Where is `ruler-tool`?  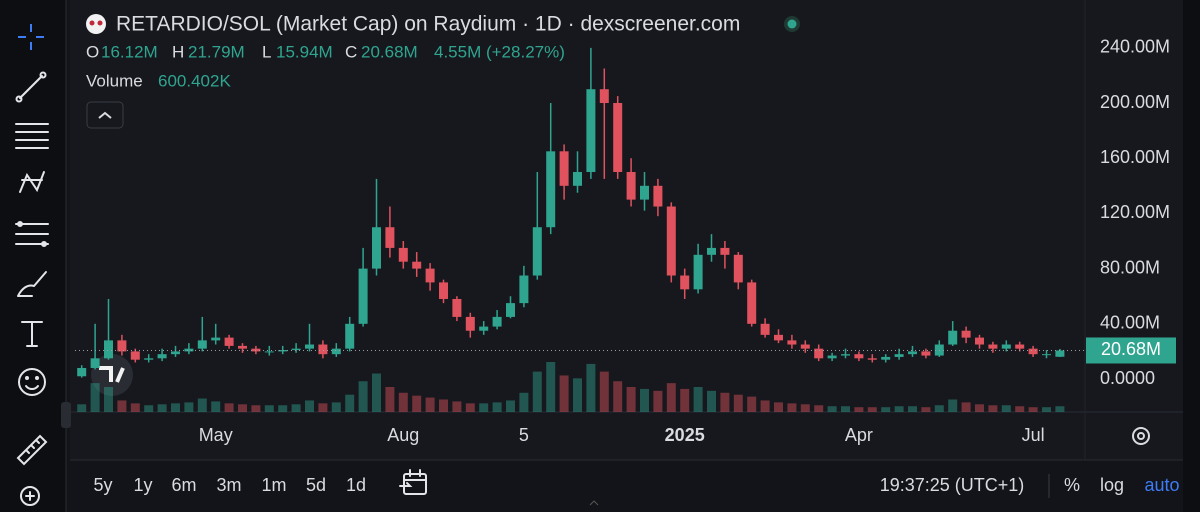 ruler-tool is located at coordinates (32, 450).